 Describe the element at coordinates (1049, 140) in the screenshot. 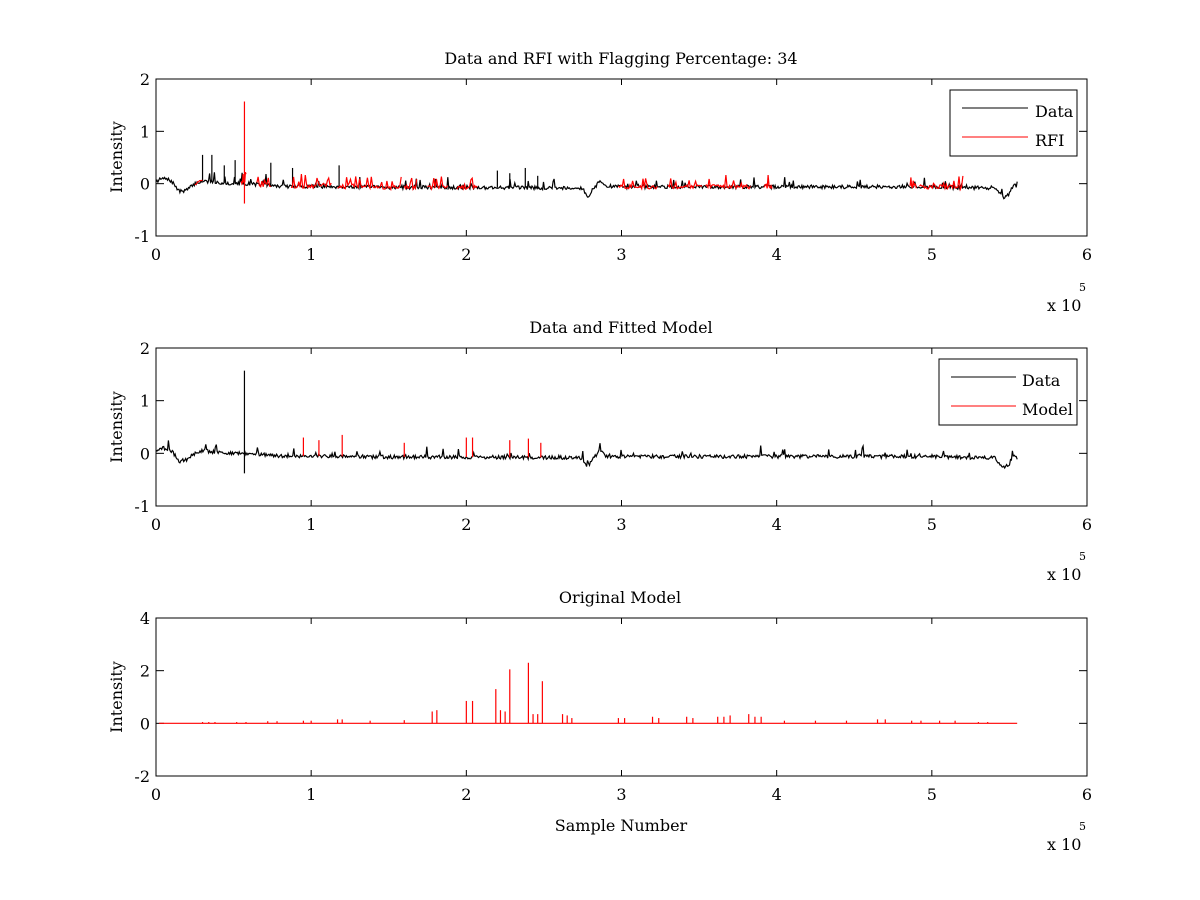

I see `panel-1-legend-rfi-label: RFI` at that location.